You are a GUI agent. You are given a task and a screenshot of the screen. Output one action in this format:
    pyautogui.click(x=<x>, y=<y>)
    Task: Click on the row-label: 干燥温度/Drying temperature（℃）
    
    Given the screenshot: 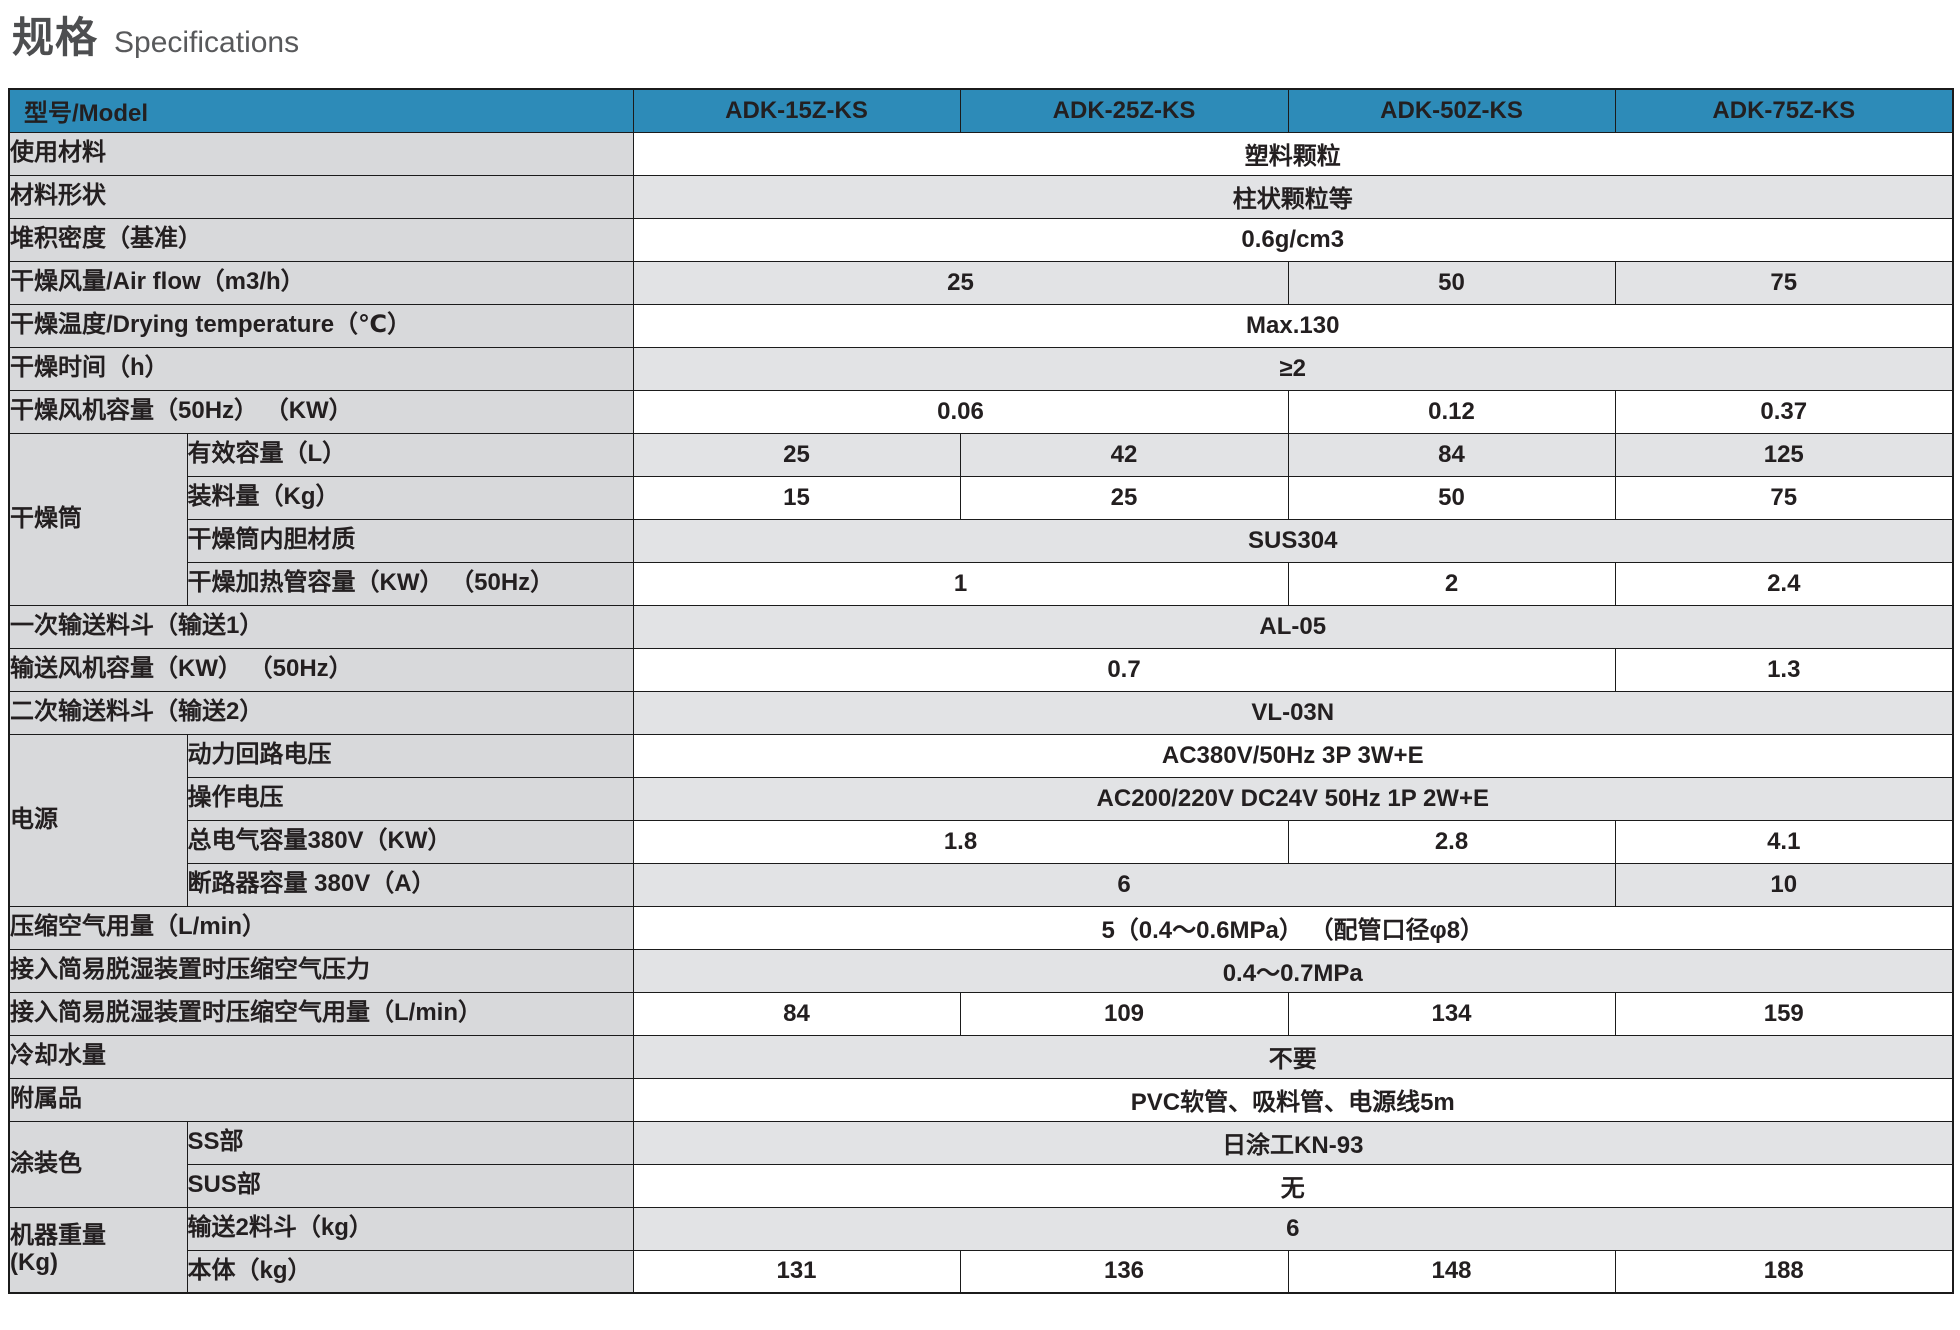 What is the action you would take?
    pyautogui.click(x=321, y=325)
    